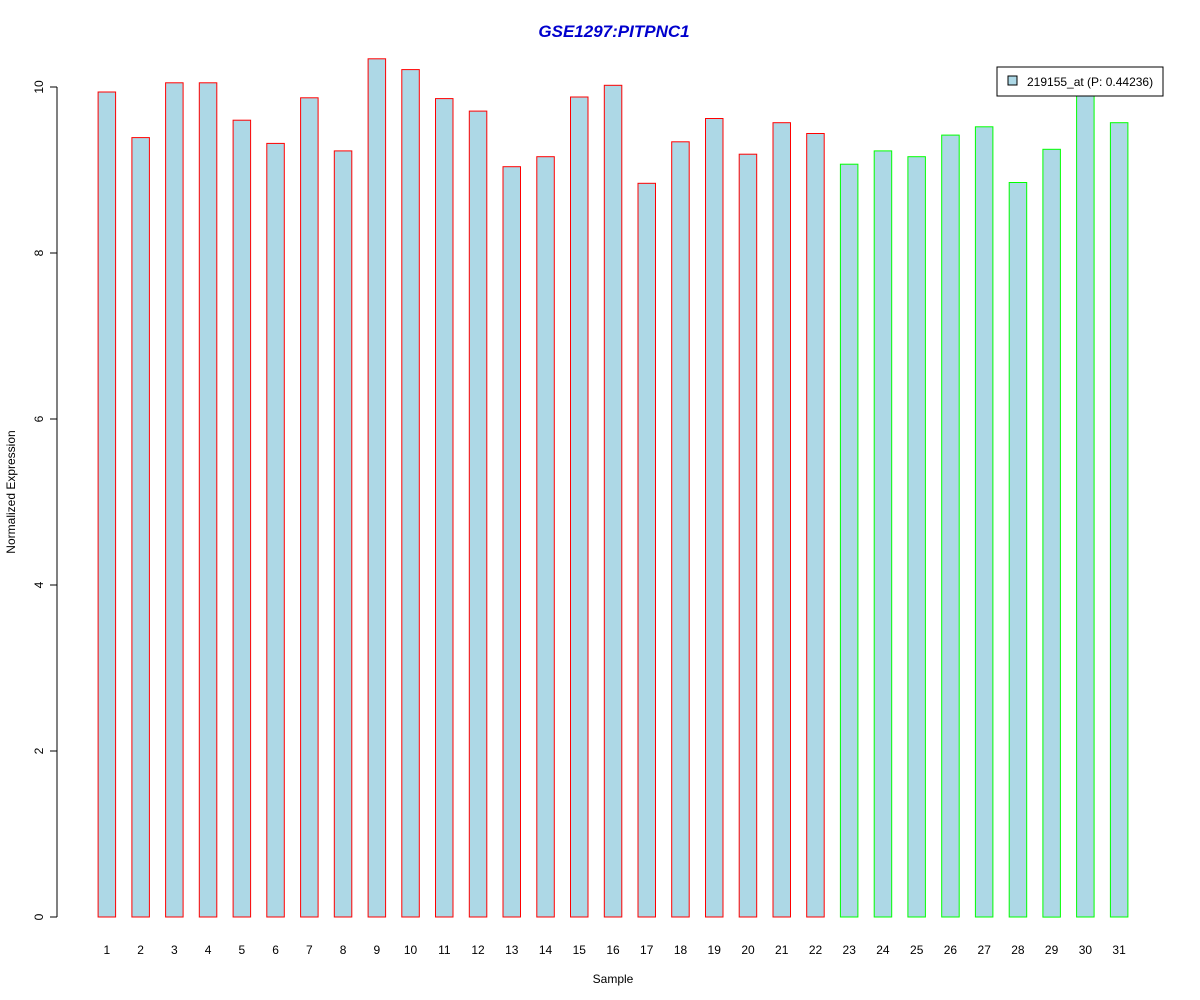  Describe the element at coordinates (613, 31) in the screenshot. I see `chart-title: GSE1297:PITPNC1` at that location.